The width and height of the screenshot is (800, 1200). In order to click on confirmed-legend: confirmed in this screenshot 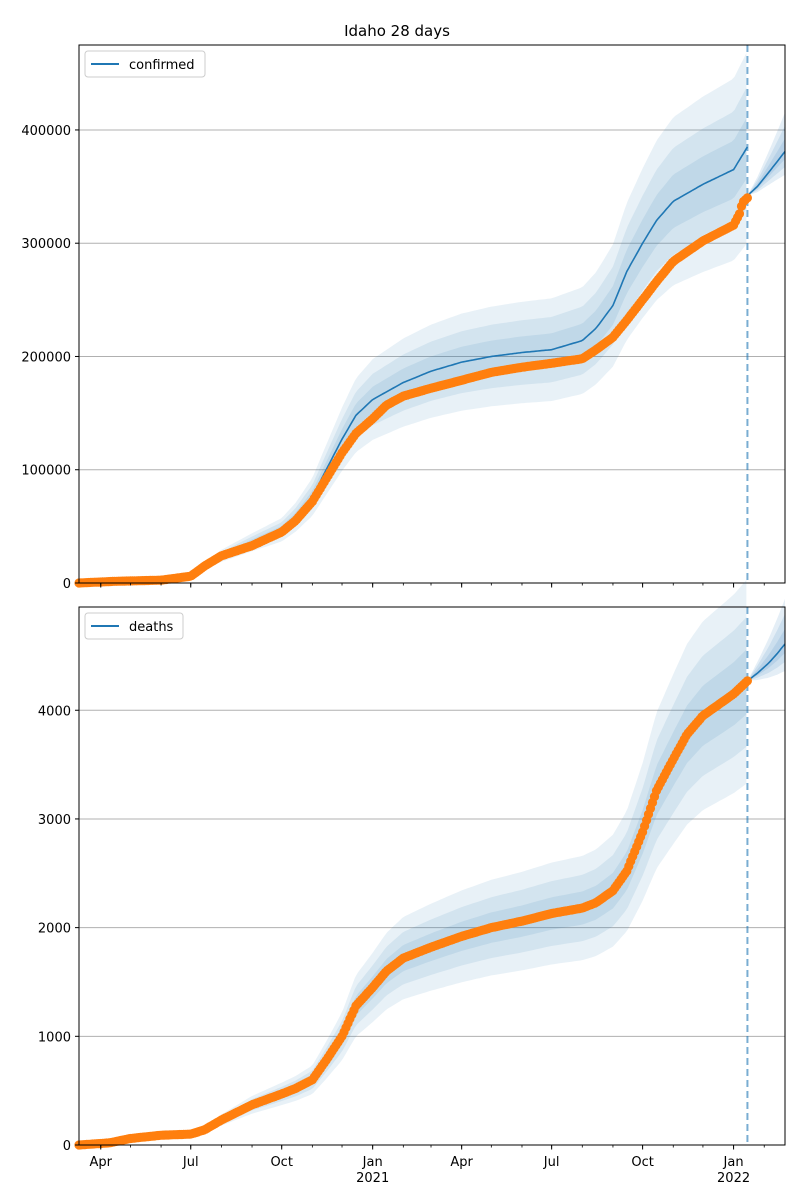, I will do `click(145, 64)`.